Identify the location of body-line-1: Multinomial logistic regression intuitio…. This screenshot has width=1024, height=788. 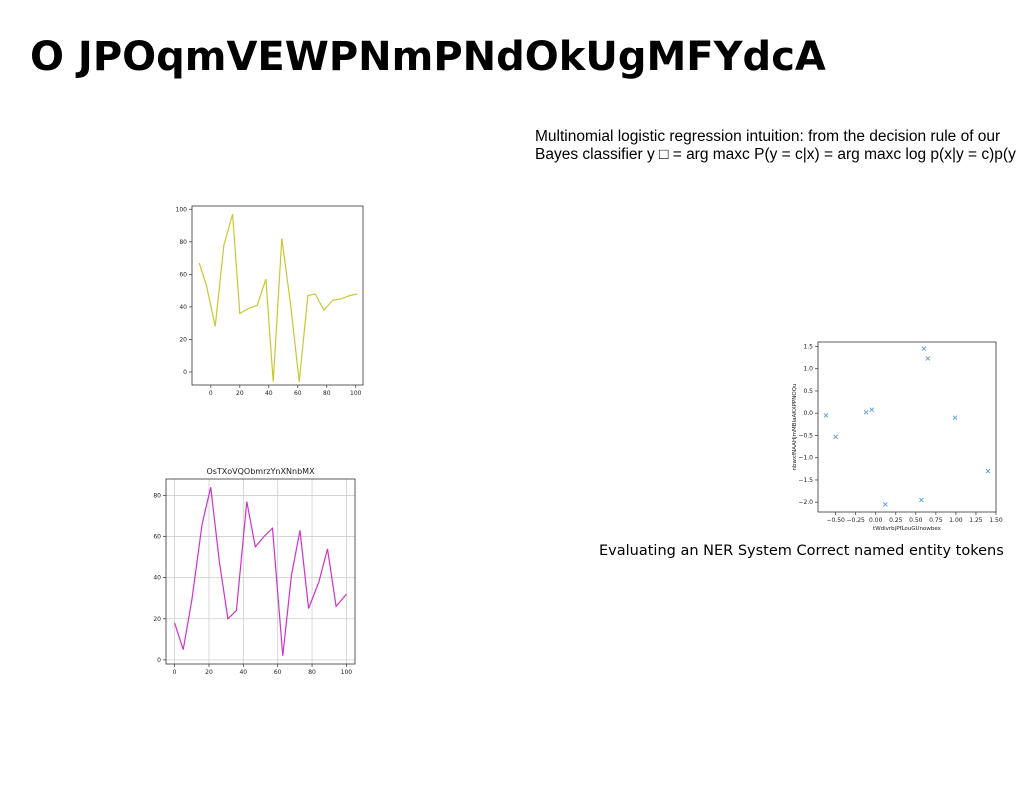
(768, 136).